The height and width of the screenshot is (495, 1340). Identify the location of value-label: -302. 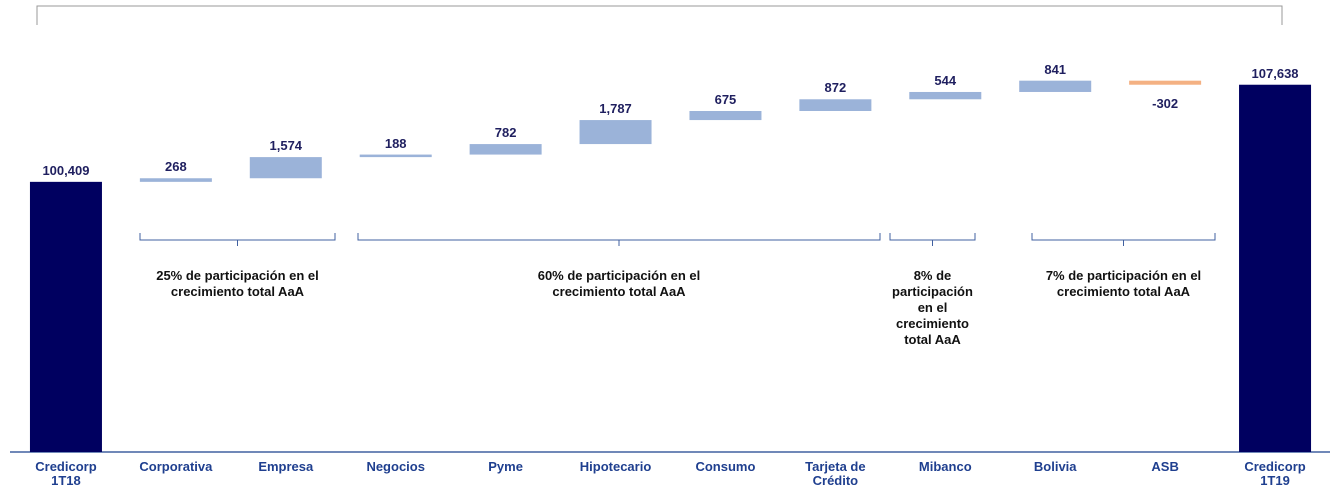
(1165, 103).